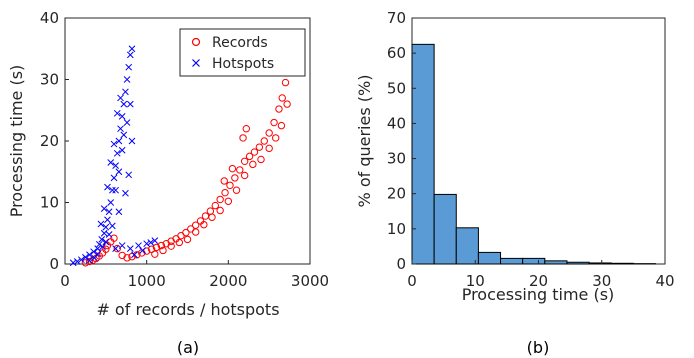  I want to click on x-tick-label: 1000, so click(147, 281).